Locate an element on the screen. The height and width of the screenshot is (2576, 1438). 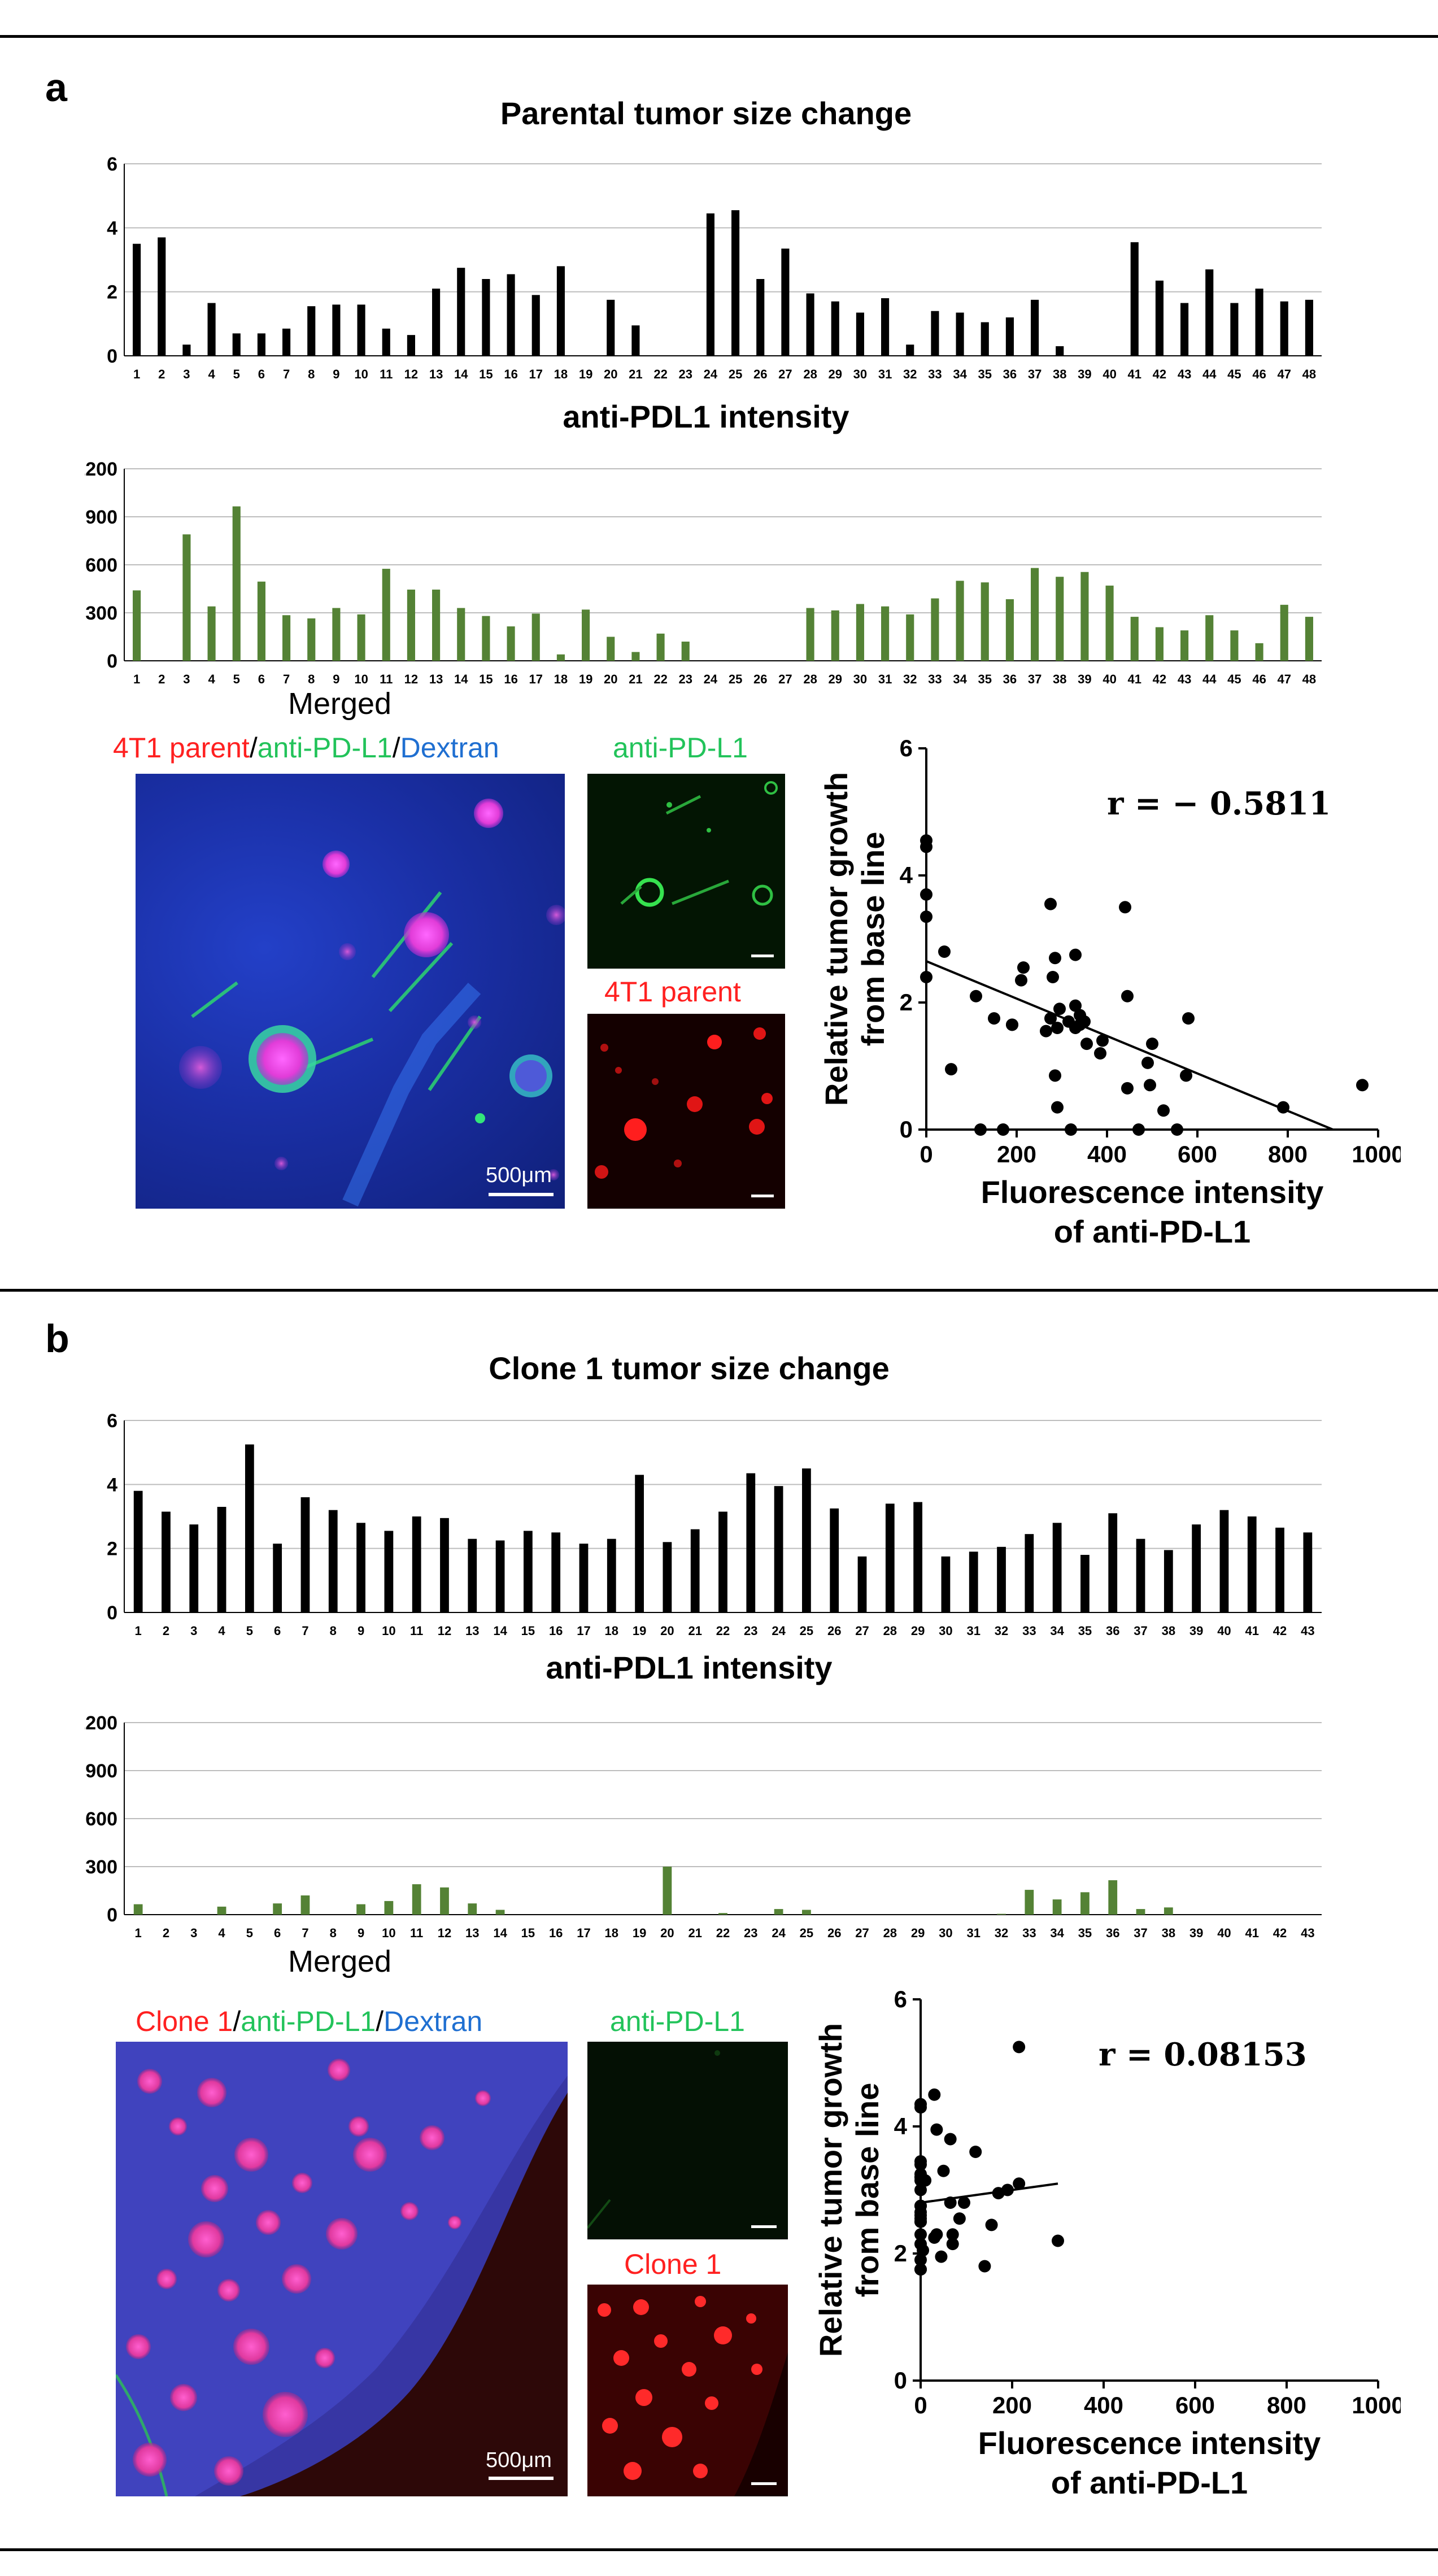
x-tick-label: 46 is located at coordinates (1259, 374).